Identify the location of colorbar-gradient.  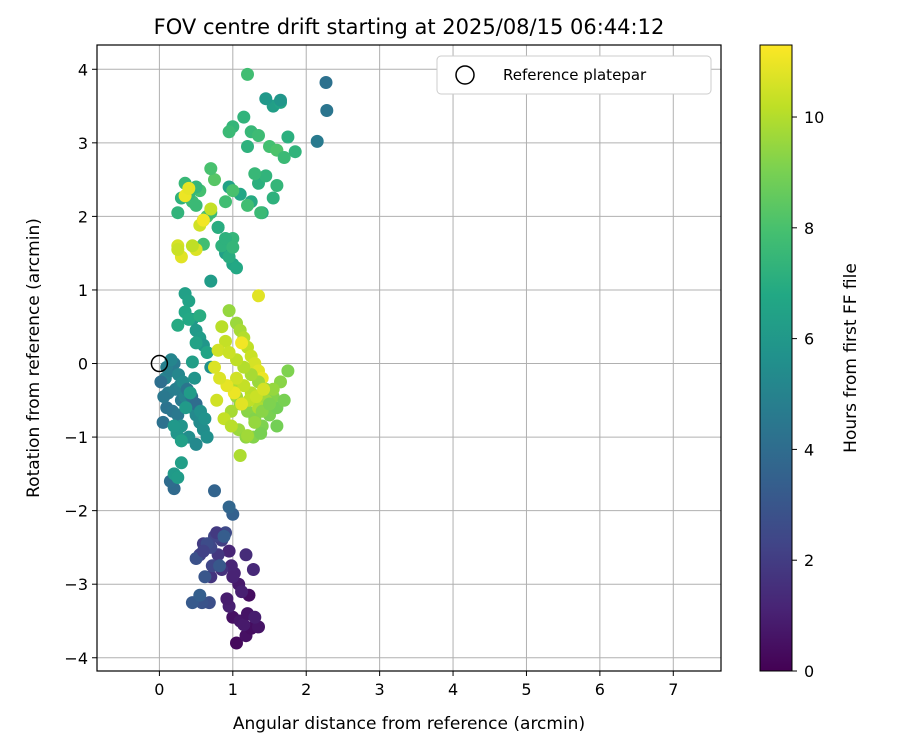
(776, 358).